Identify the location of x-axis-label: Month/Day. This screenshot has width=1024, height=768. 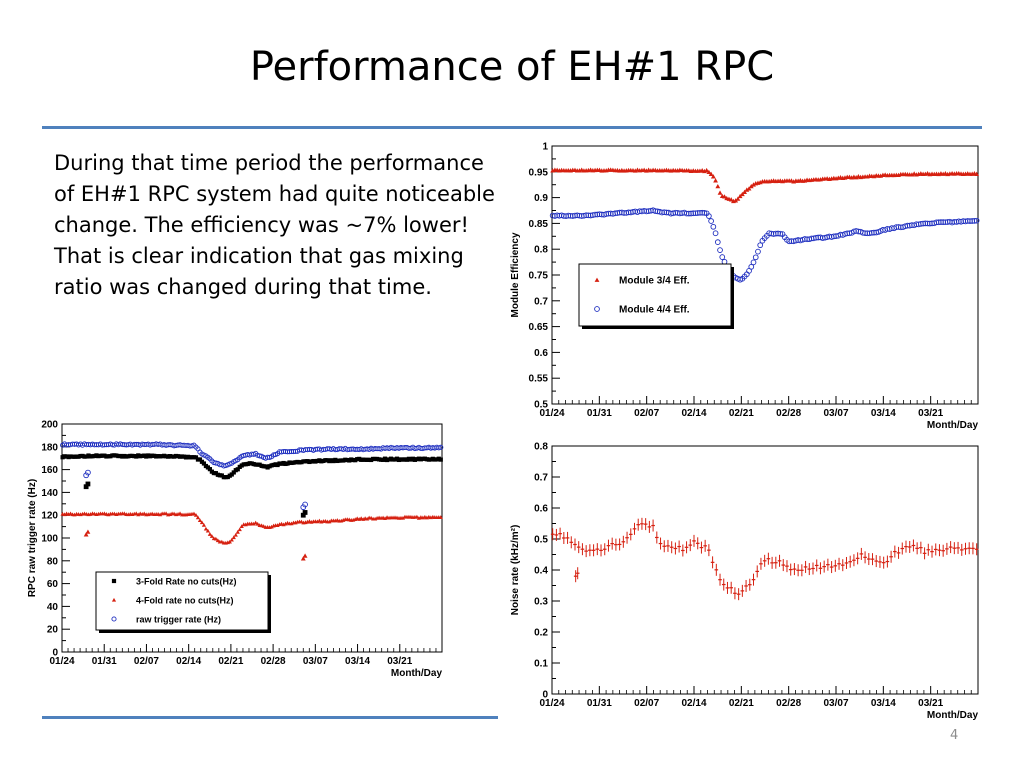
(417, 673).